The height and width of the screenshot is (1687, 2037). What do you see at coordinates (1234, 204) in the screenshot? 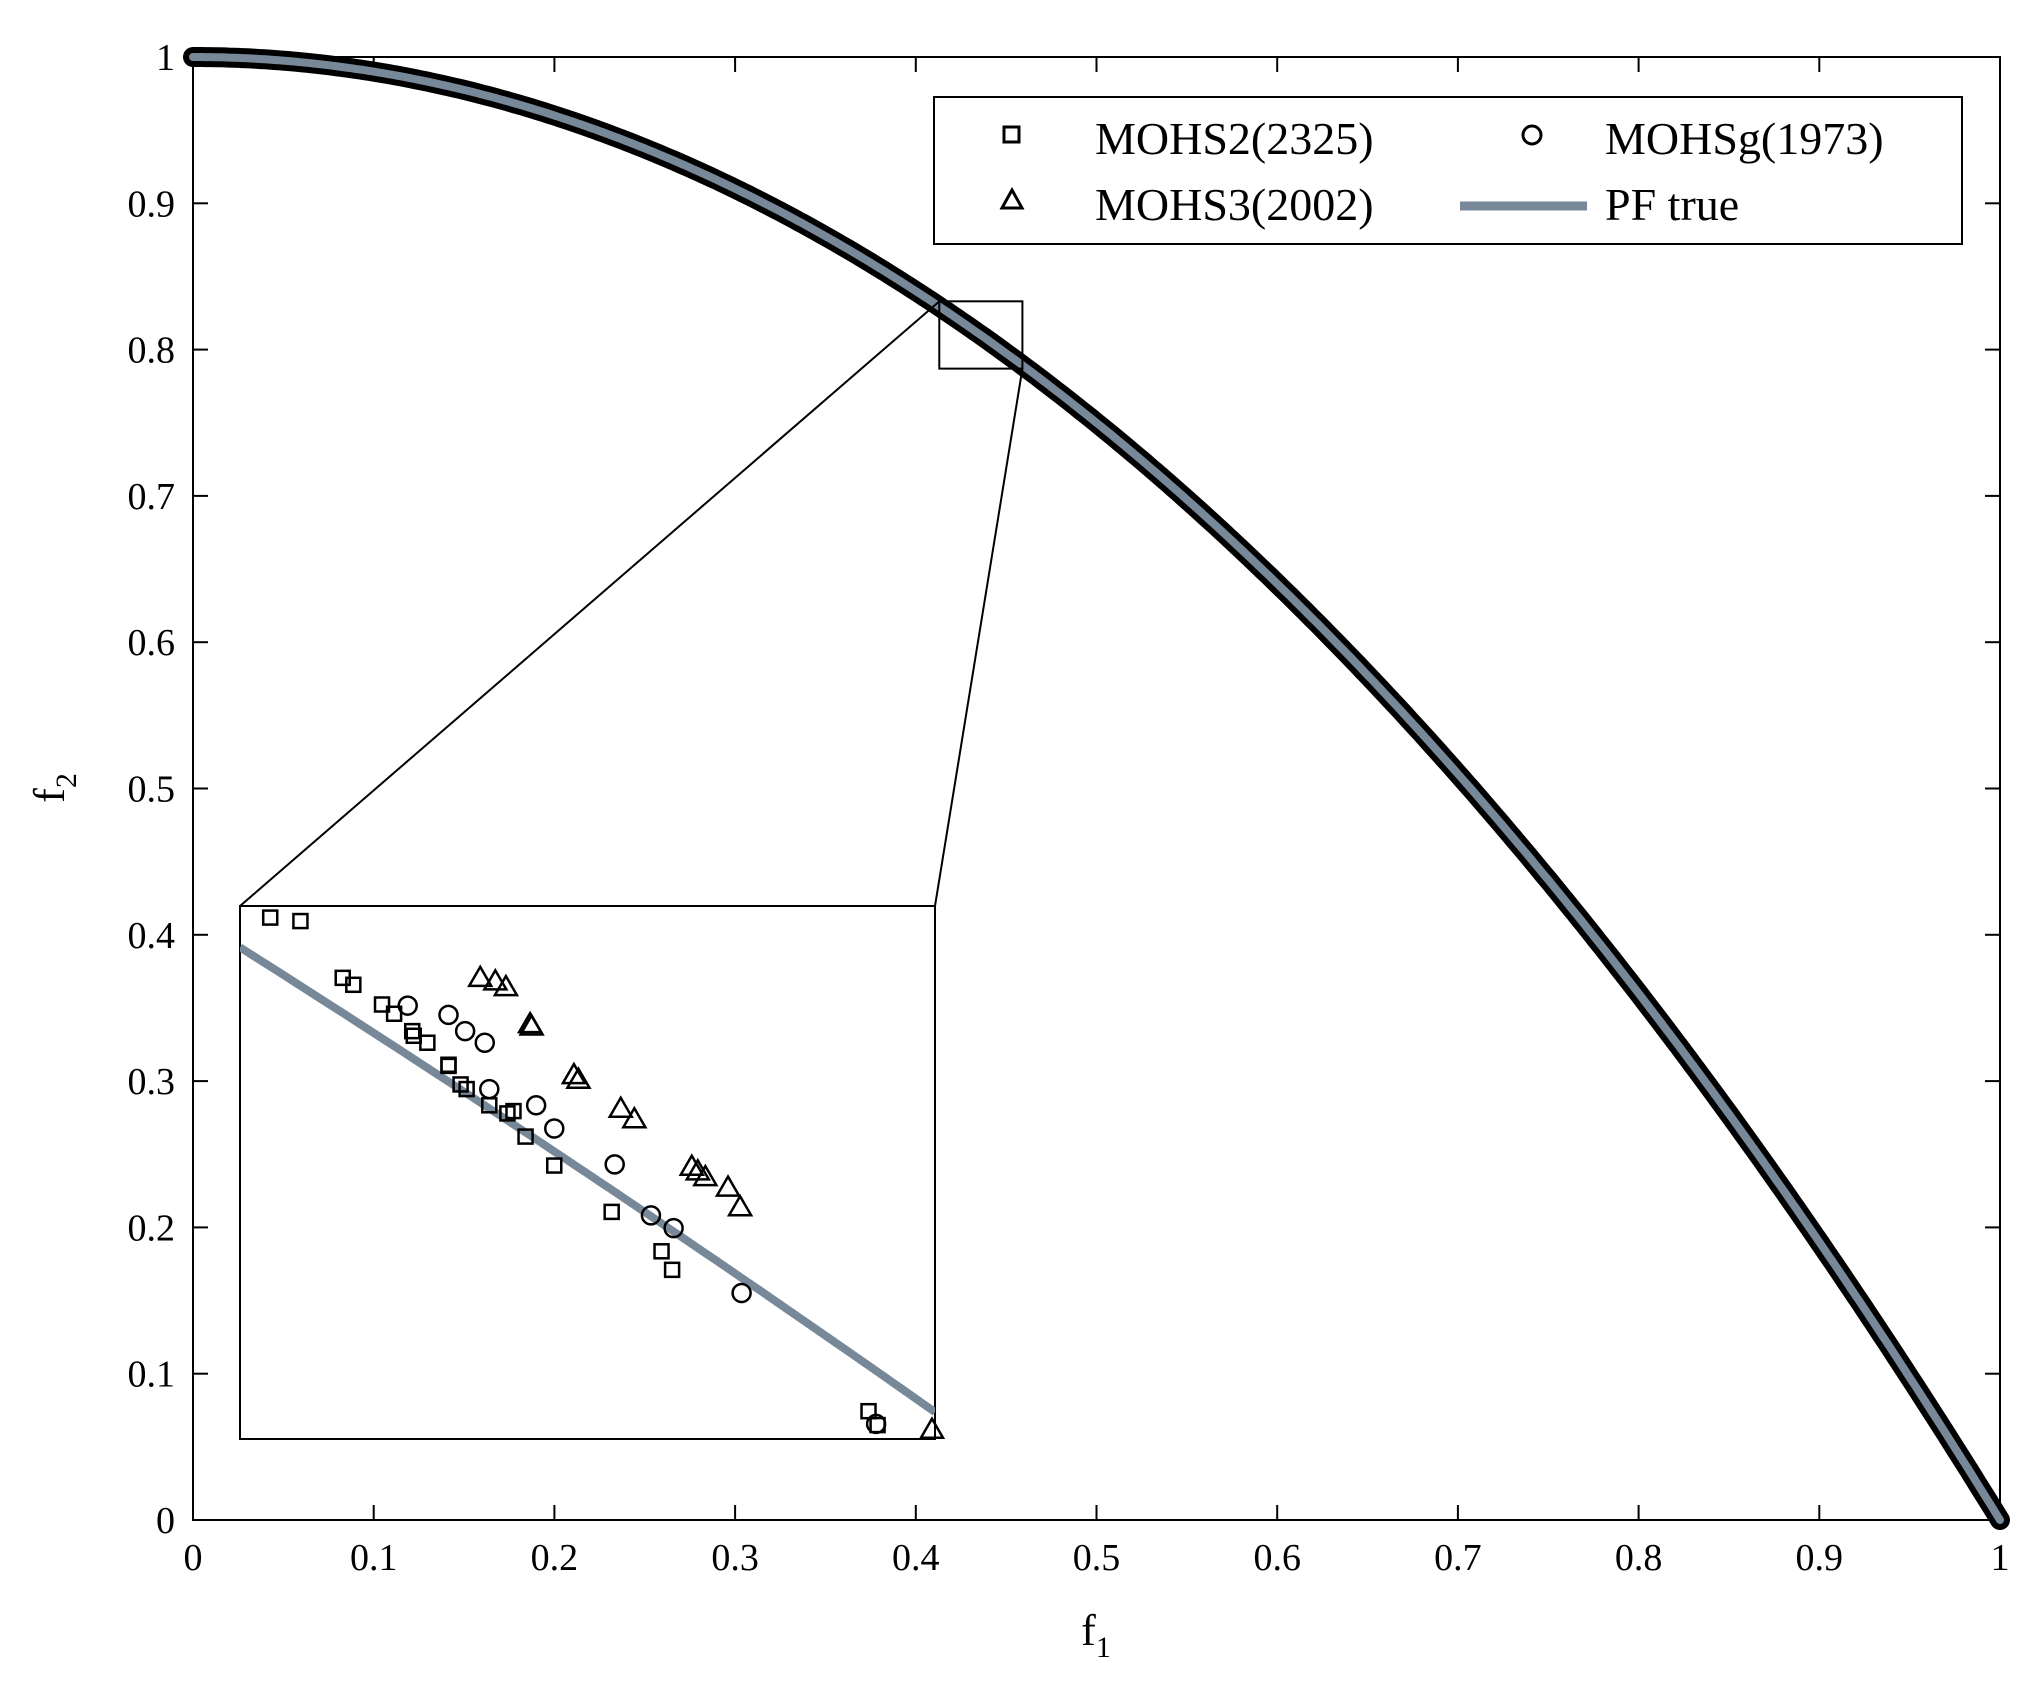
I see `legend-label-mohs3: MOHS3(2002)` at bounding box center [1234, 204].